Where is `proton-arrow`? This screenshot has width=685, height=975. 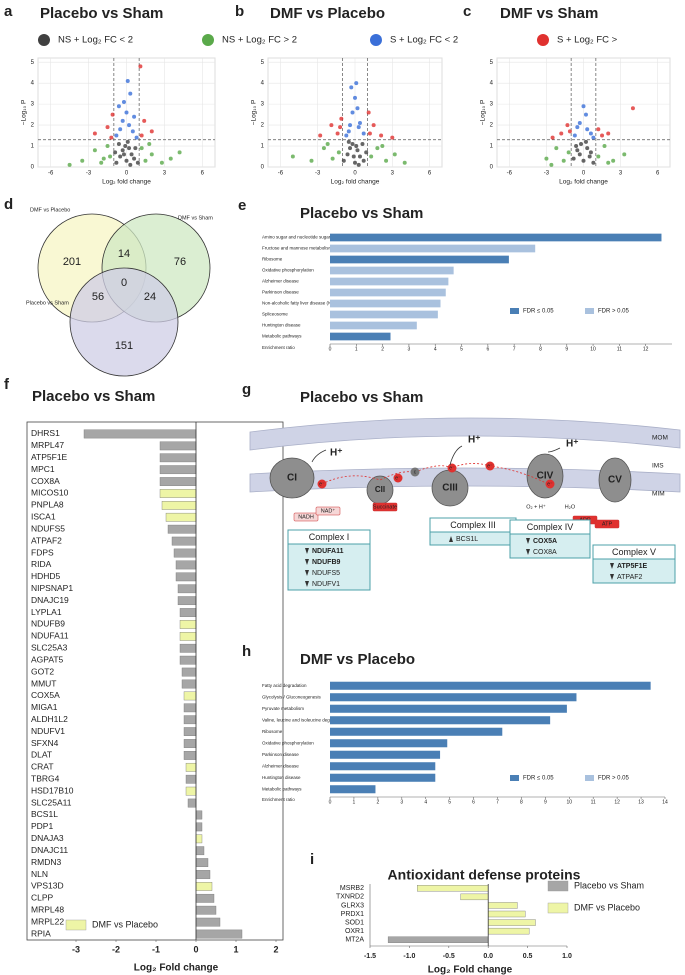 proton-arrow is located at coordinates (319, 456).